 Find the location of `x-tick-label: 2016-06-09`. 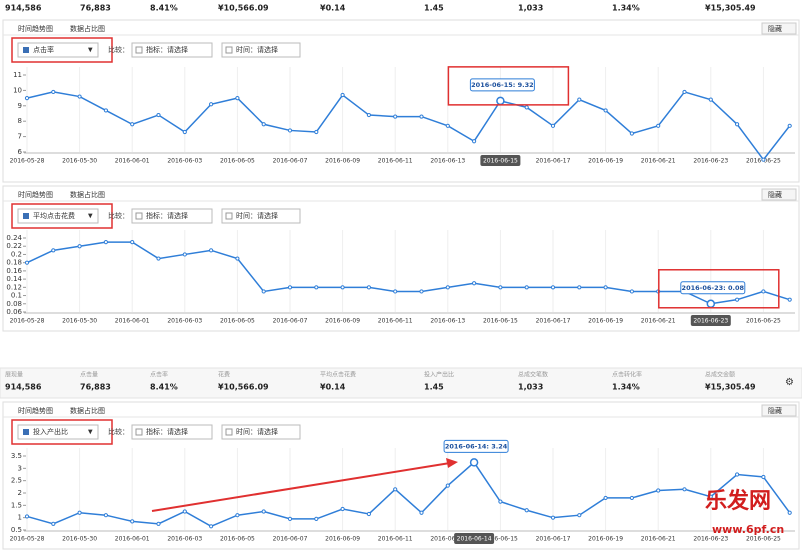

x-tick-label: 2016-06-09 is located at coordinates (342, 161).